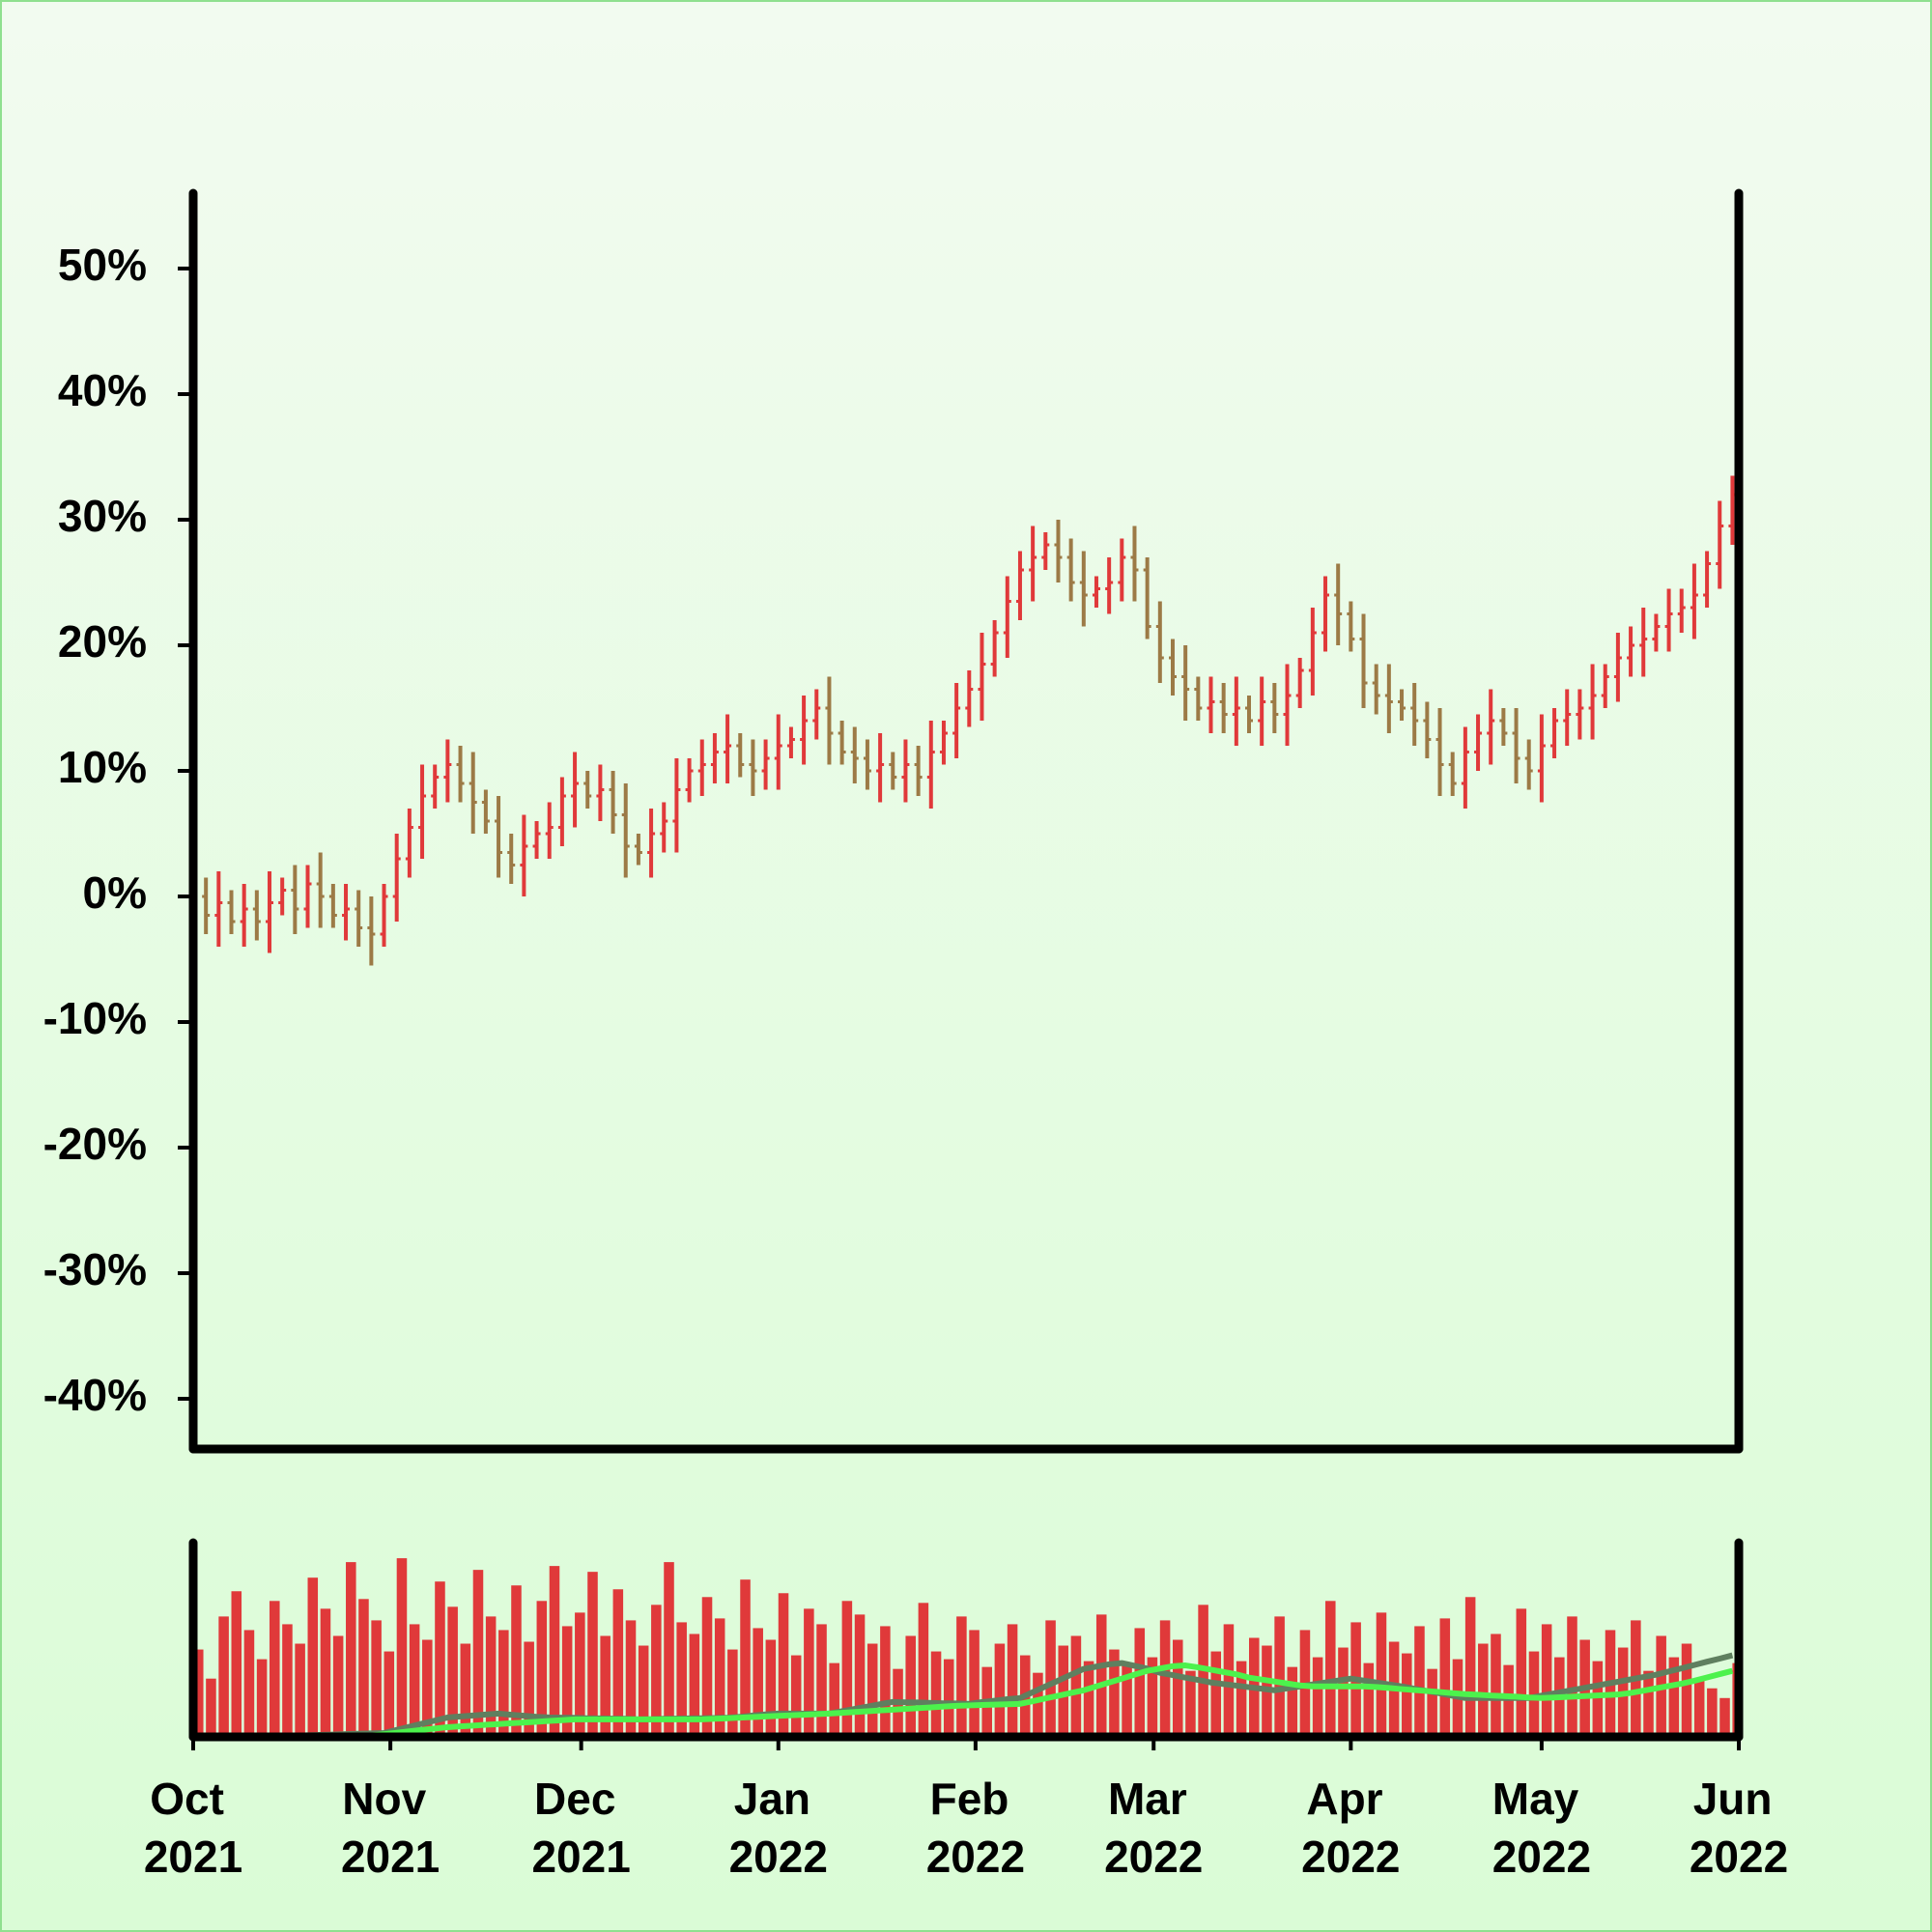 This screenshot has width=1932, height=1932. What do you see at coordinates (193, 1828) in the screenshot?
I see `x-tick-label: Oct 2021` at bounding box center [193, 1828].